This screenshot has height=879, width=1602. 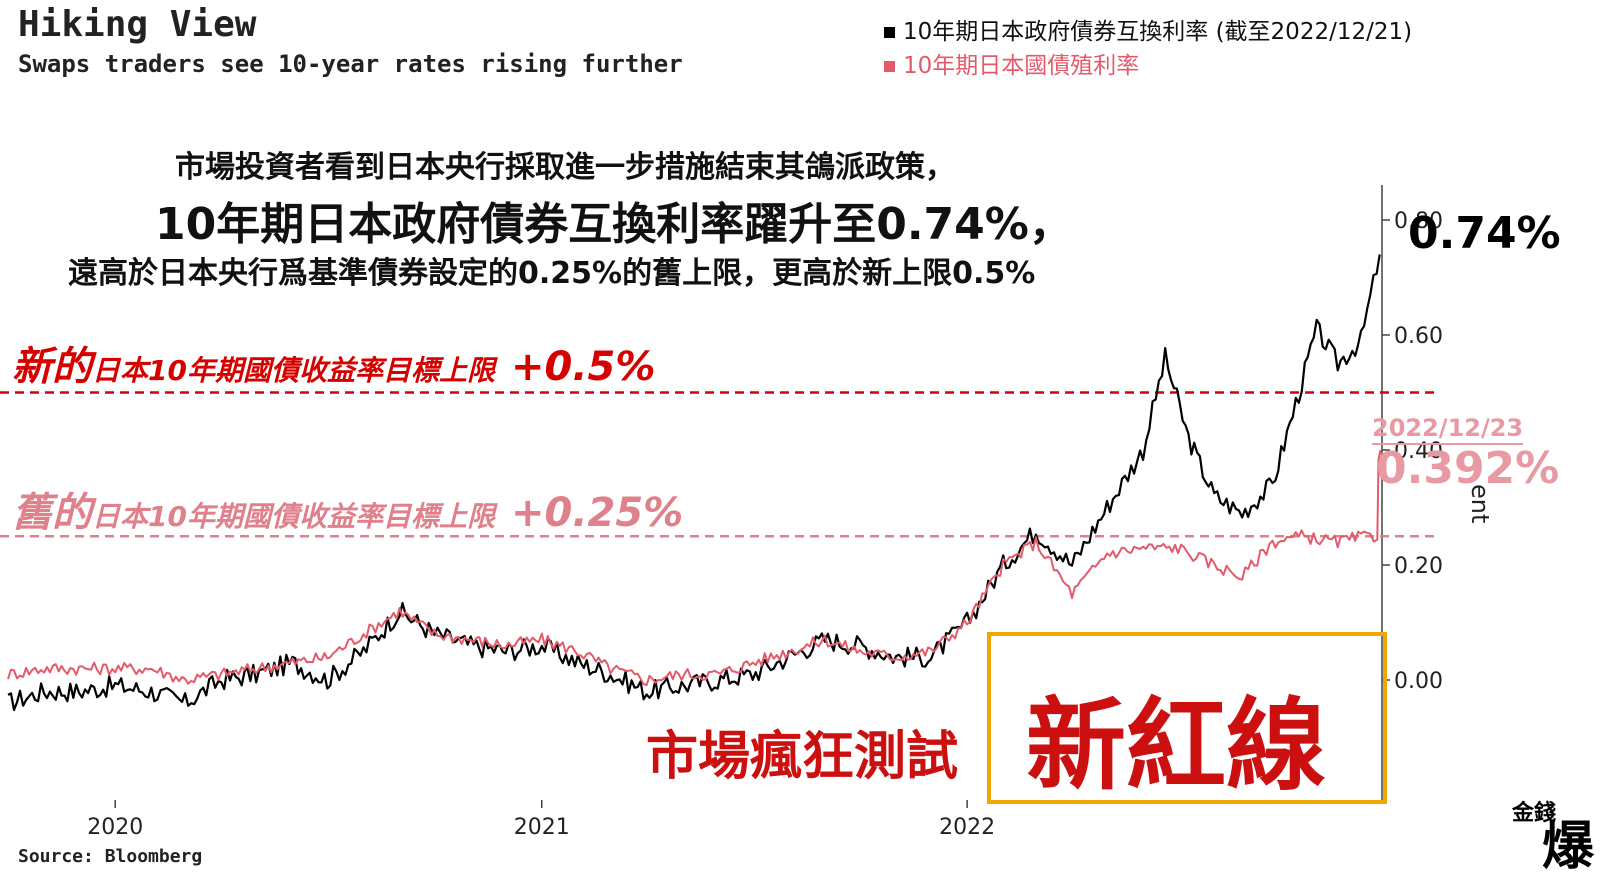 I want to click on caption-right: 新紅線, so click(x=1176, y=745).